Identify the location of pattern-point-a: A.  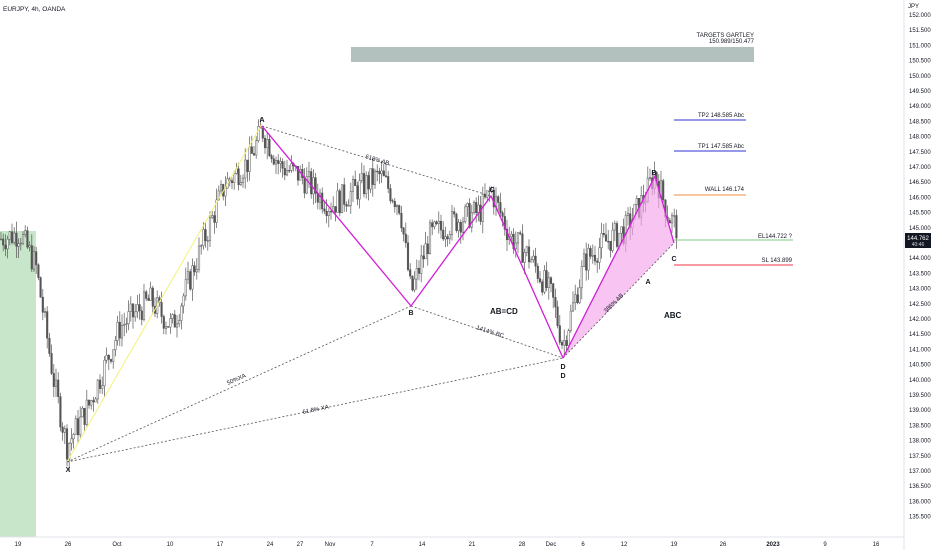
(261, 120).